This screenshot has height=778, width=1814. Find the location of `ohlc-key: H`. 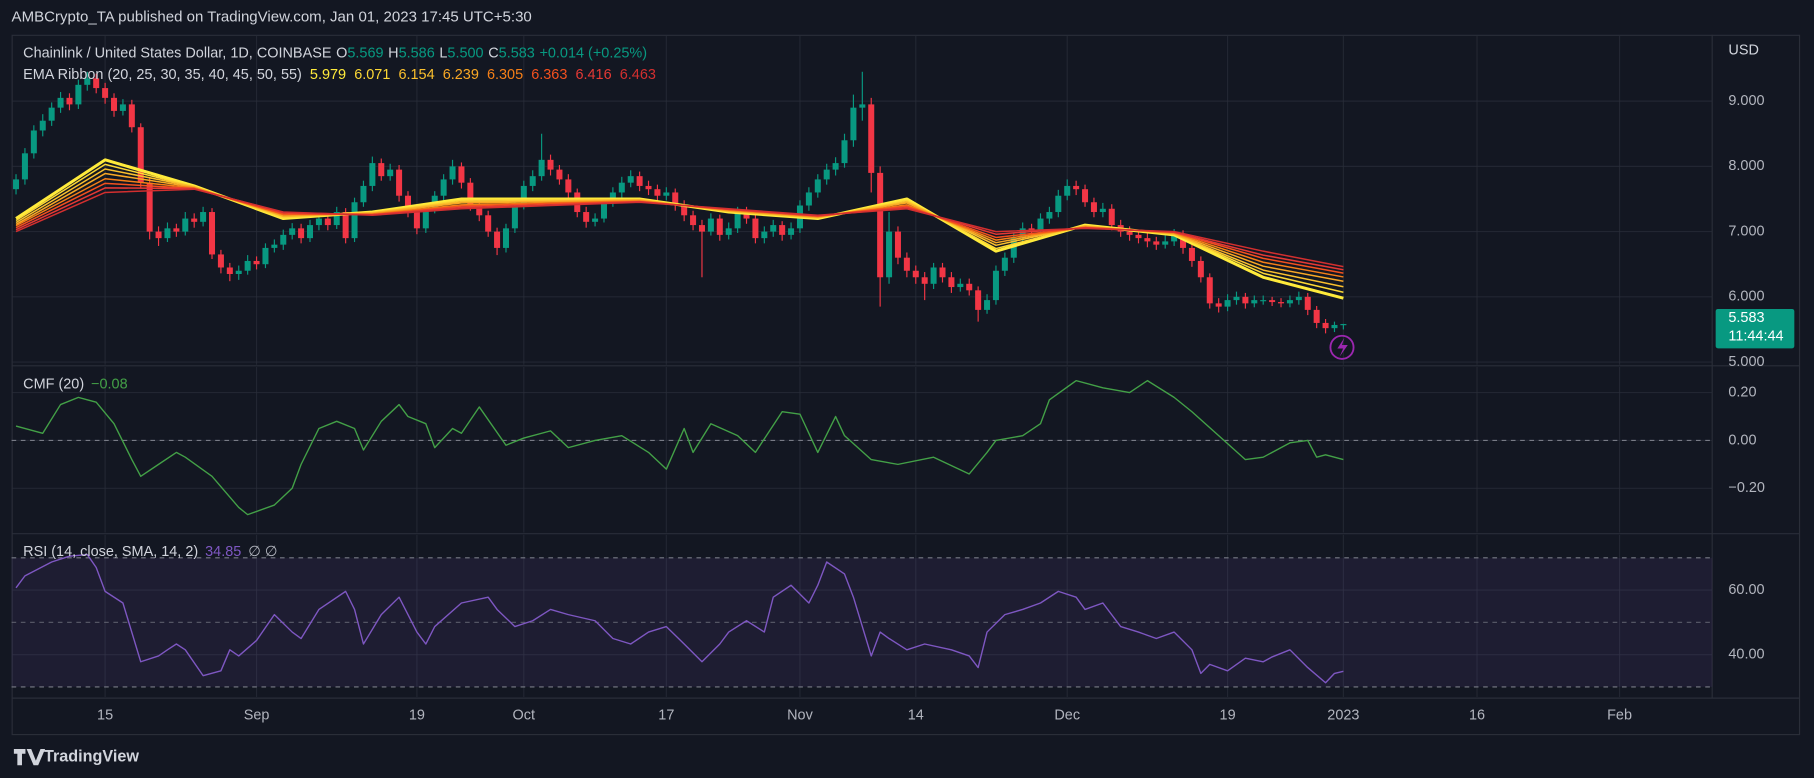

ohlc-key: H is located at coordinates (393, 53).